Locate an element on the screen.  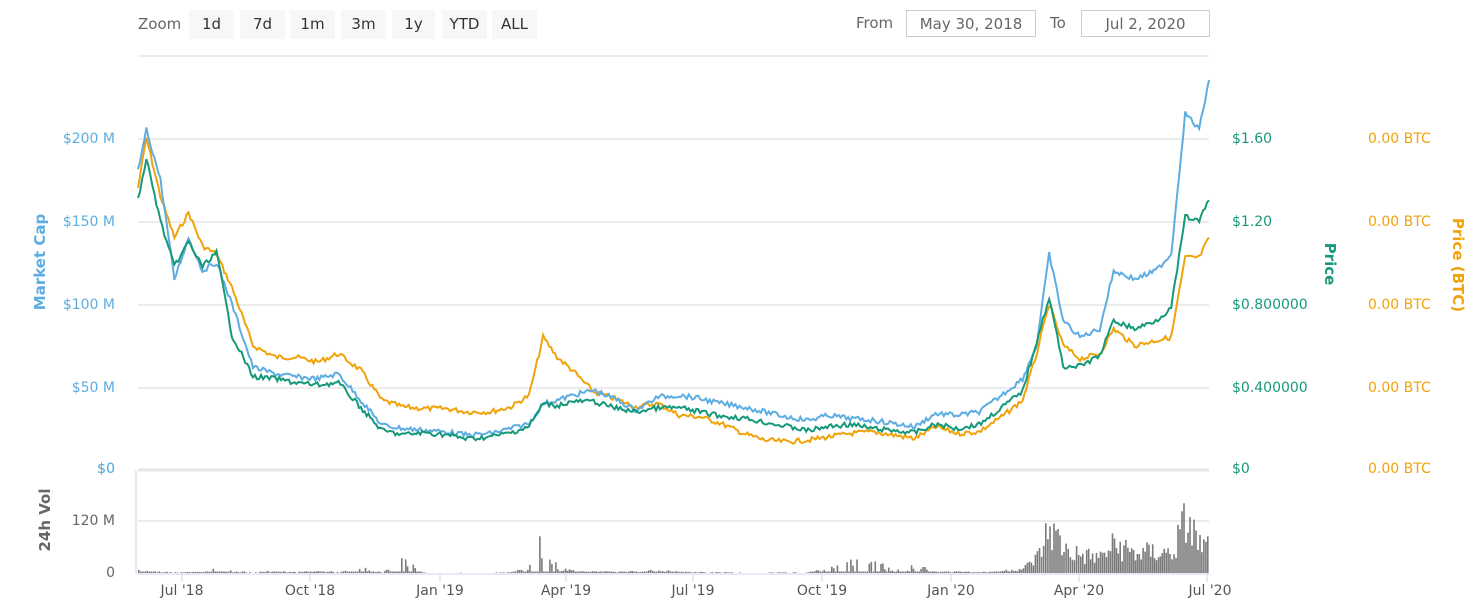
zoom-3m-button: 3m is located at coordinates (363, 24).